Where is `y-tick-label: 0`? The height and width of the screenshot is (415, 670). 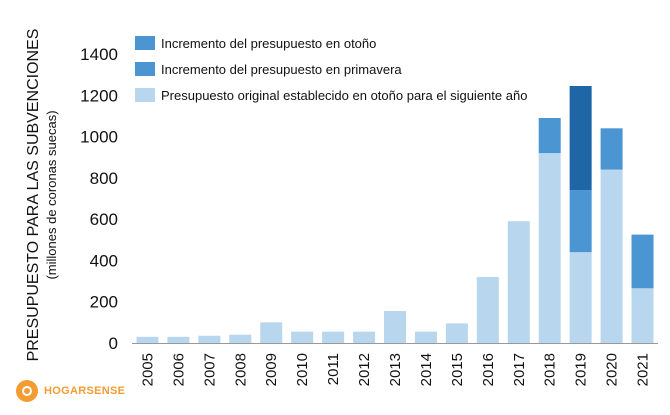
y-tick-label: 0 is located at coordinates (113, 343).